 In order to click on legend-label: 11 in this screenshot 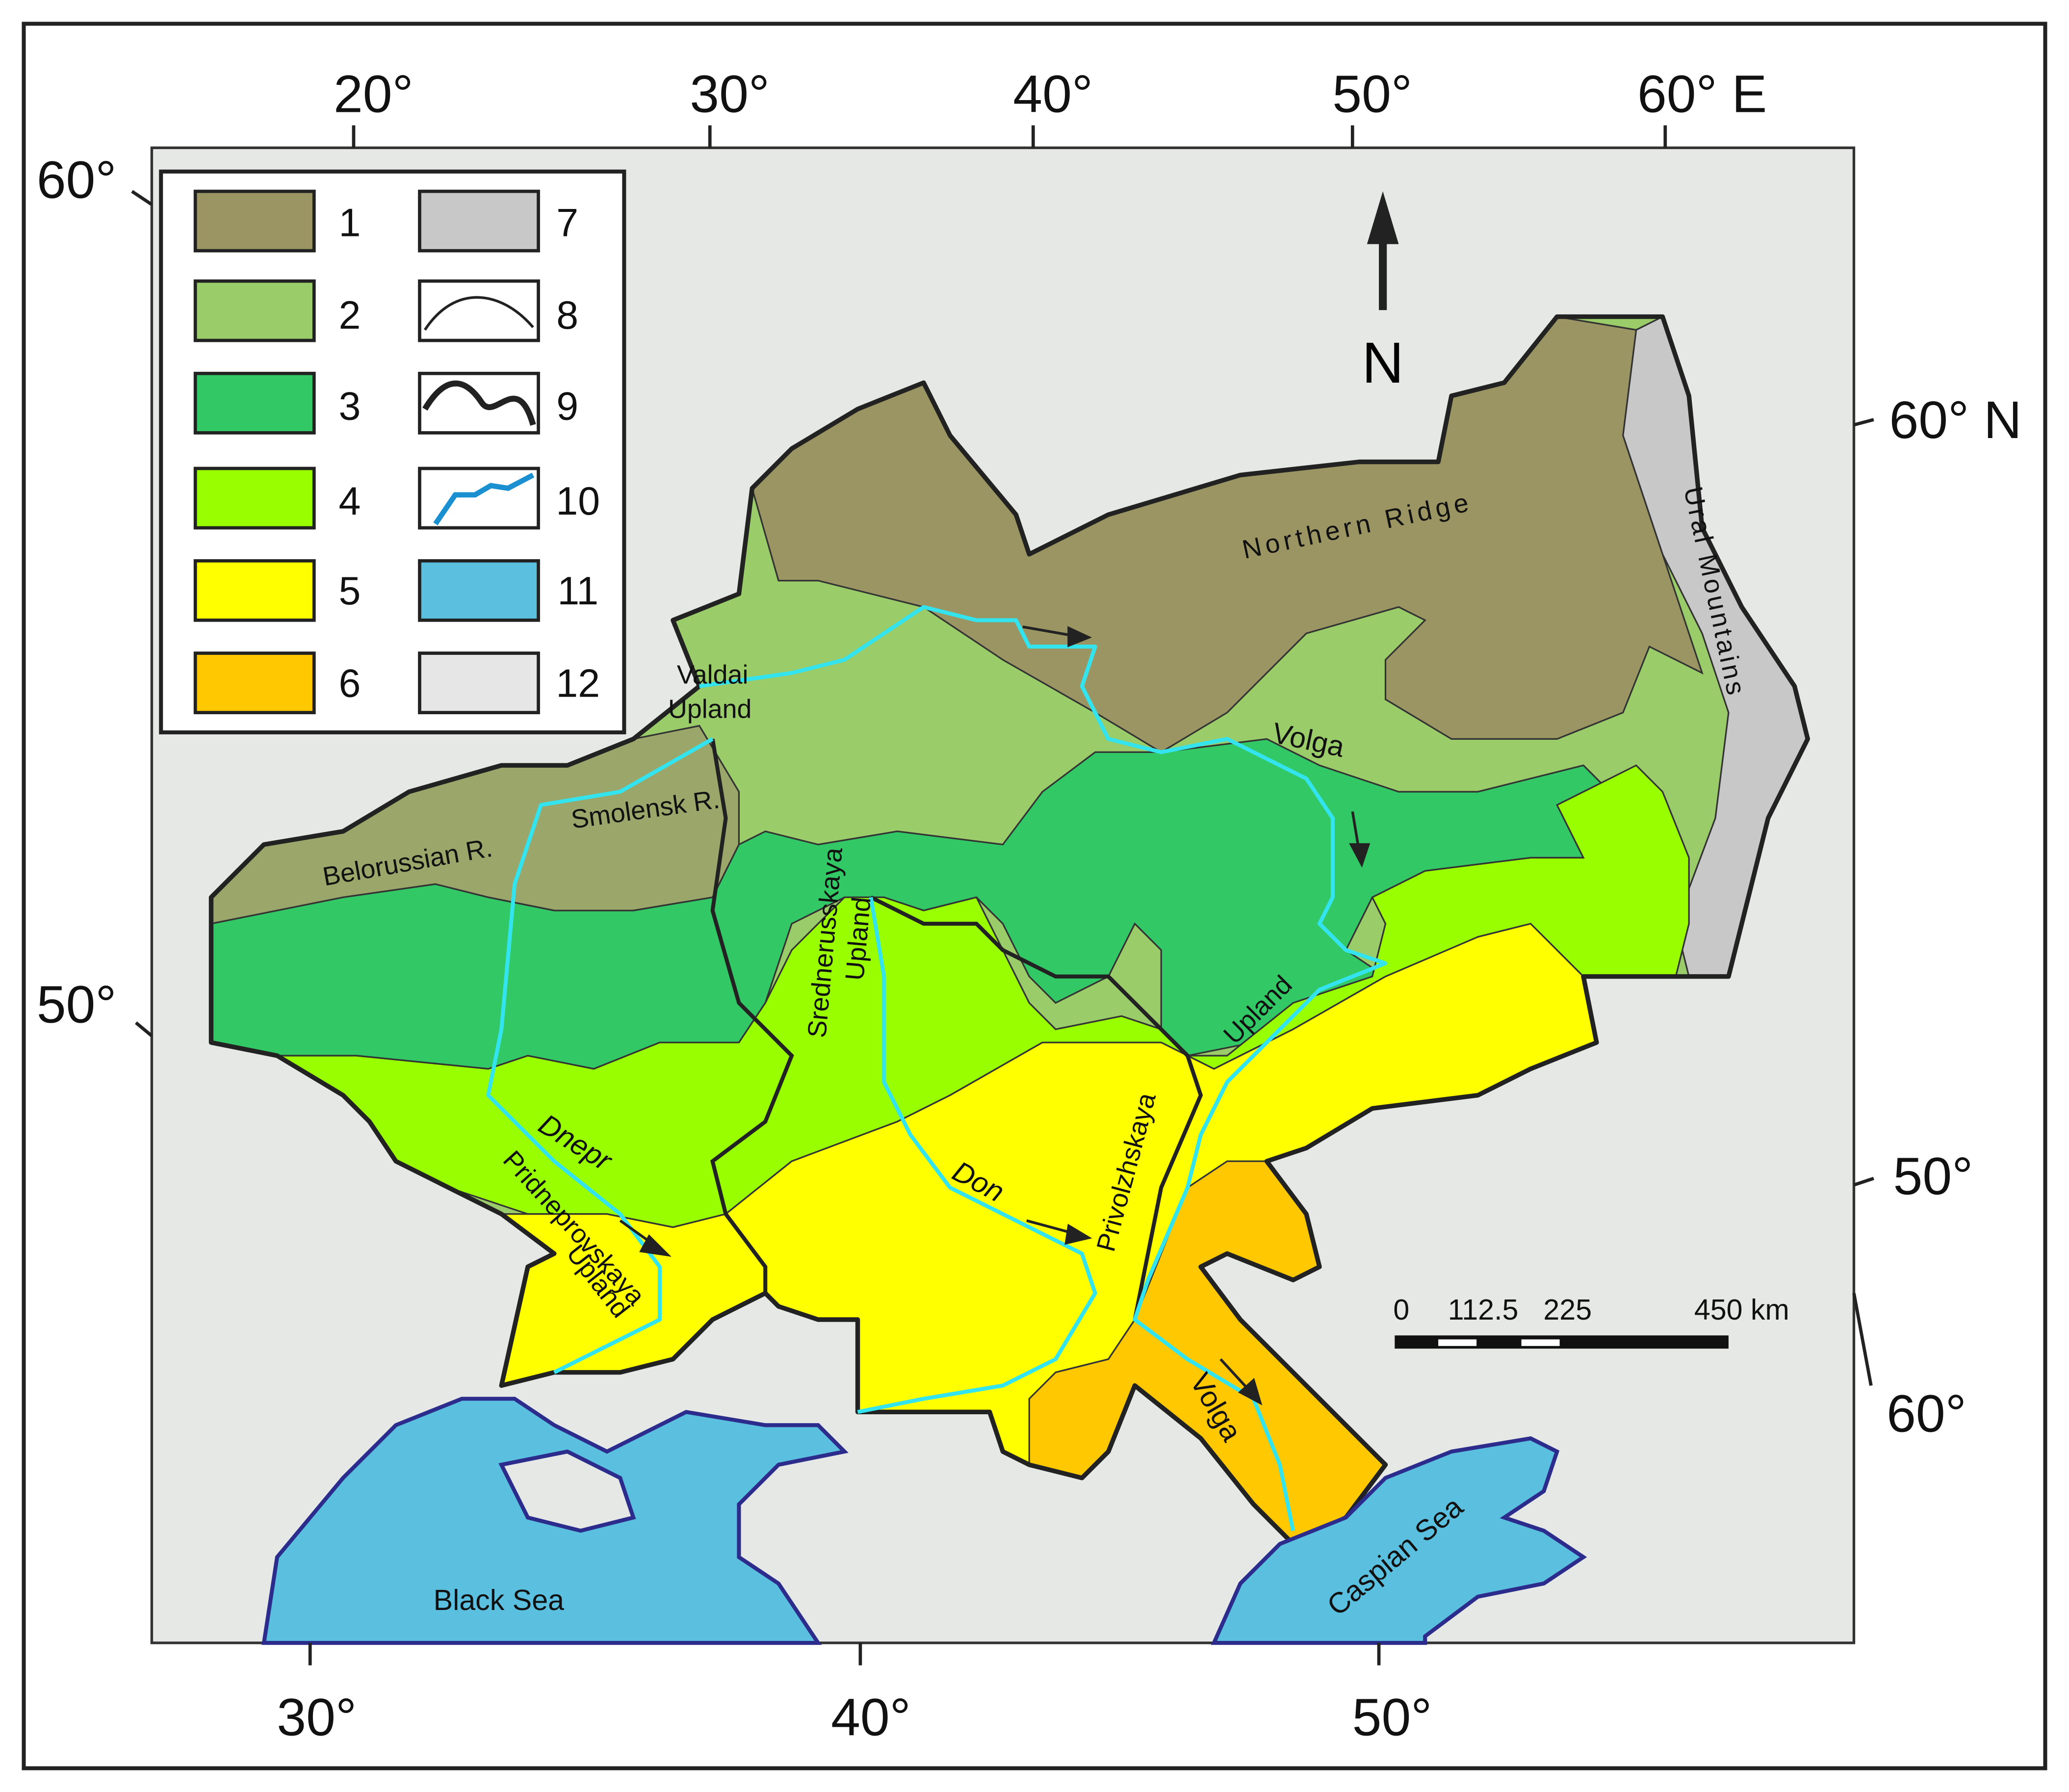, I will do `click(577, 591)`.